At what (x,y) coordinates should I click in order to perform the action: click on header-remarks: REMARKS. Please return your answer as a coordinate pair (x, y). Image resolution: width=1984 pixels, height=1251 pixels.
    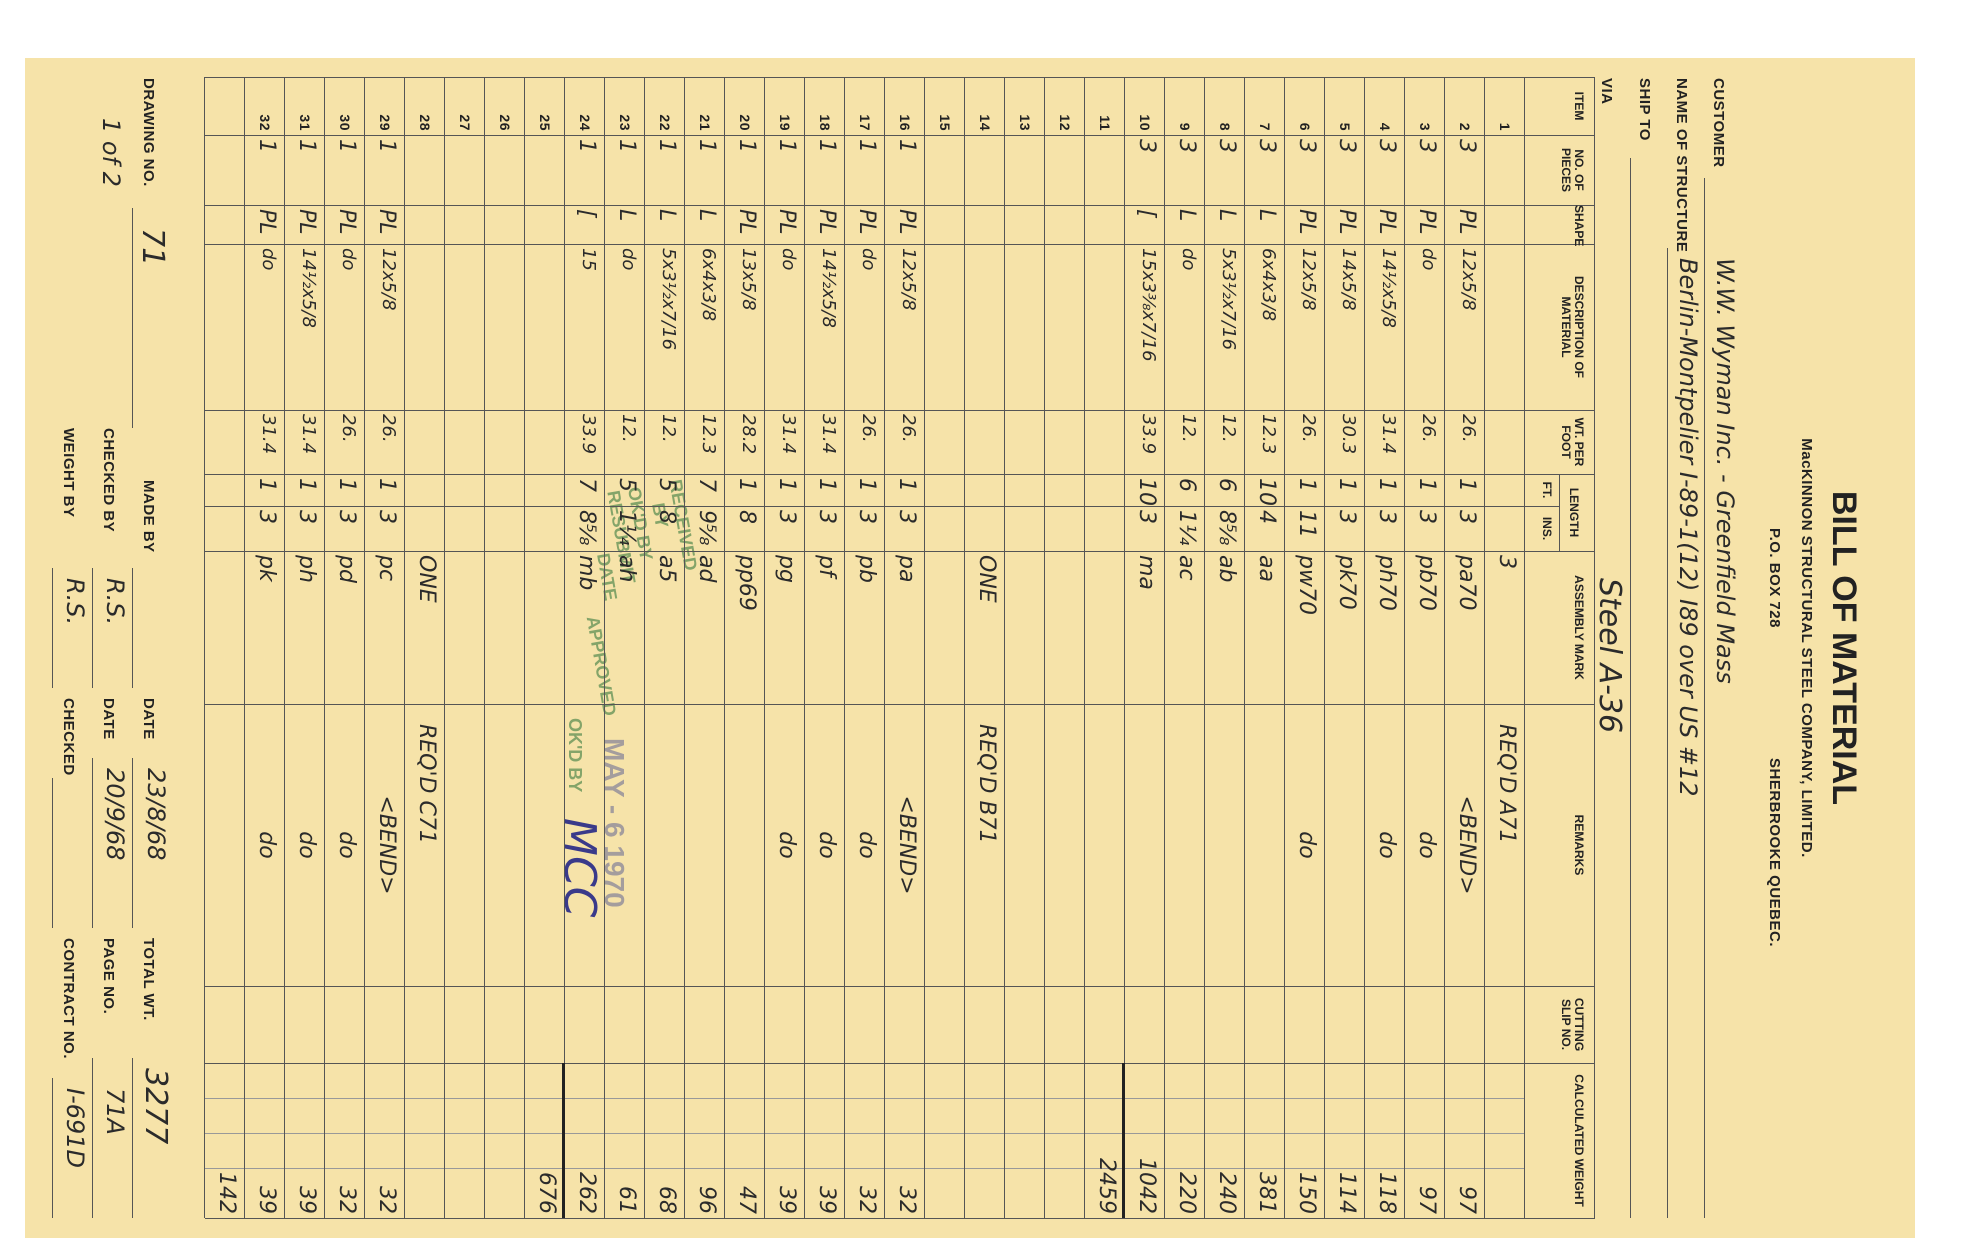
    Looking at the image, I should click on (1579, 845).